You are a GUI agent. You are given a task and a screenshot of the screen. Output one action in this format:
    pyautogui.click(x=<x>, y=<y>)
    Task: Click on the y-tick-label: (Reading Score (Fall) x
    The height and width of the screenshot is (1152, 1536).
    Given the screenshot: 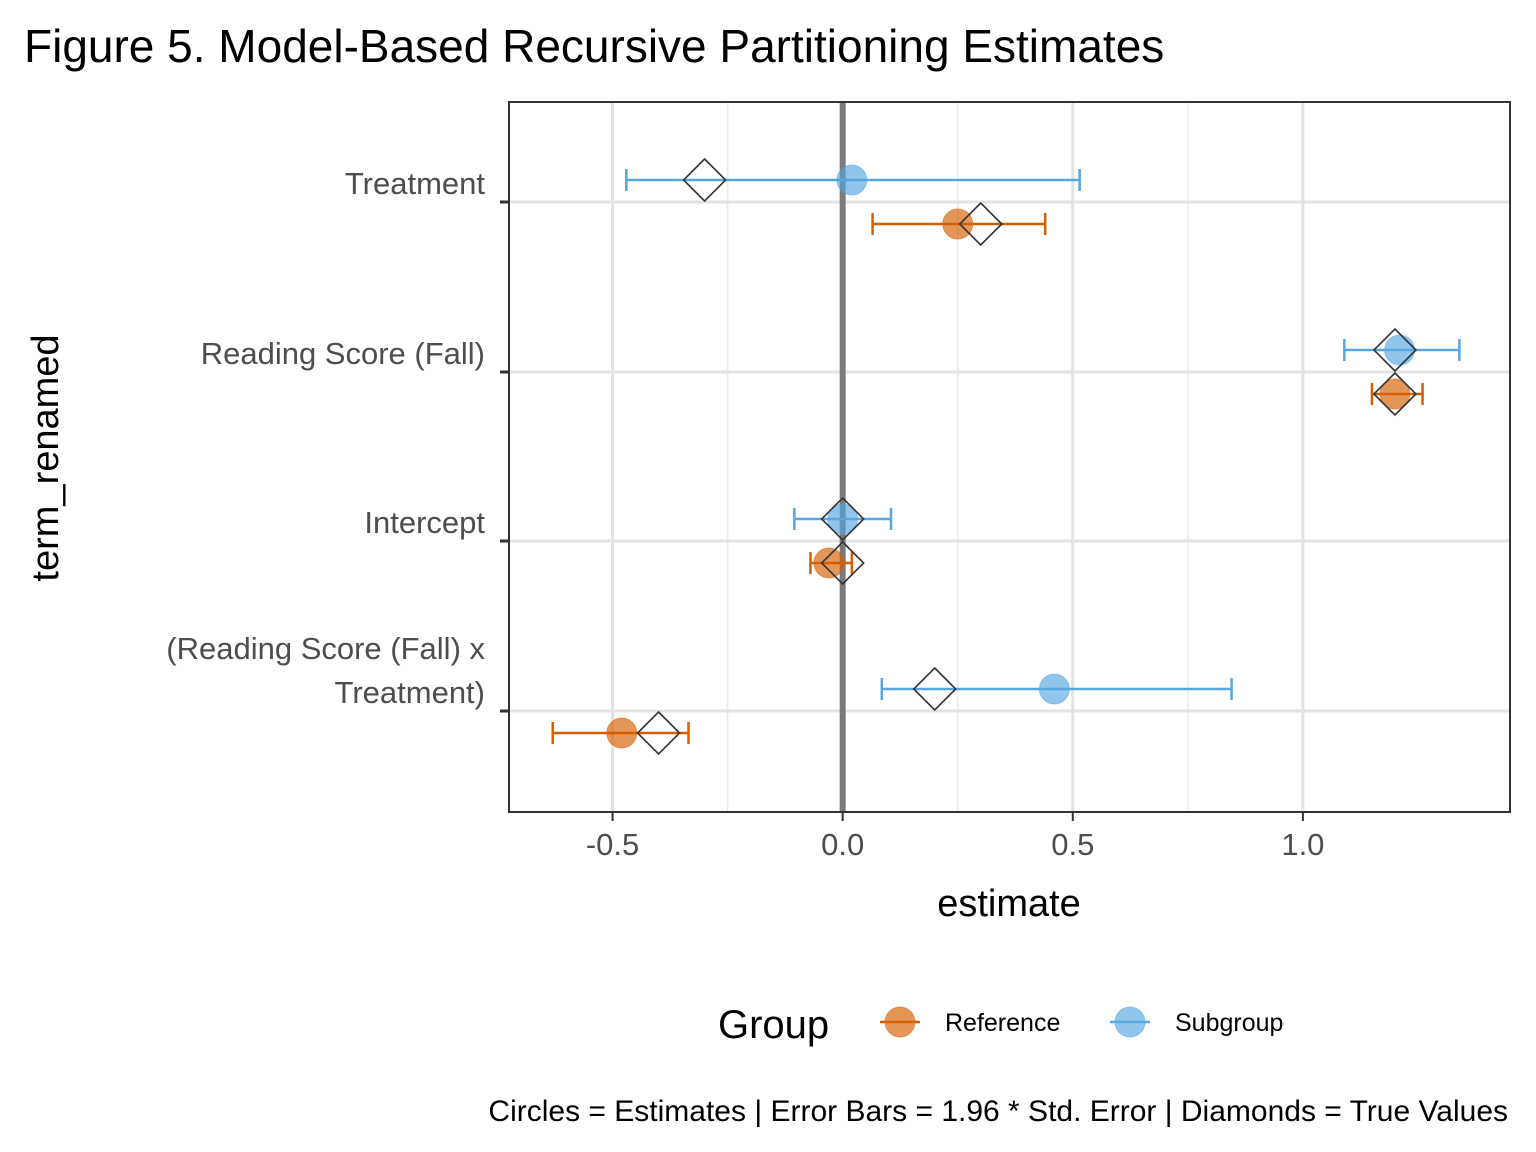 What is the action you would take?
    pyautogui.click(x=325, y=648)
    